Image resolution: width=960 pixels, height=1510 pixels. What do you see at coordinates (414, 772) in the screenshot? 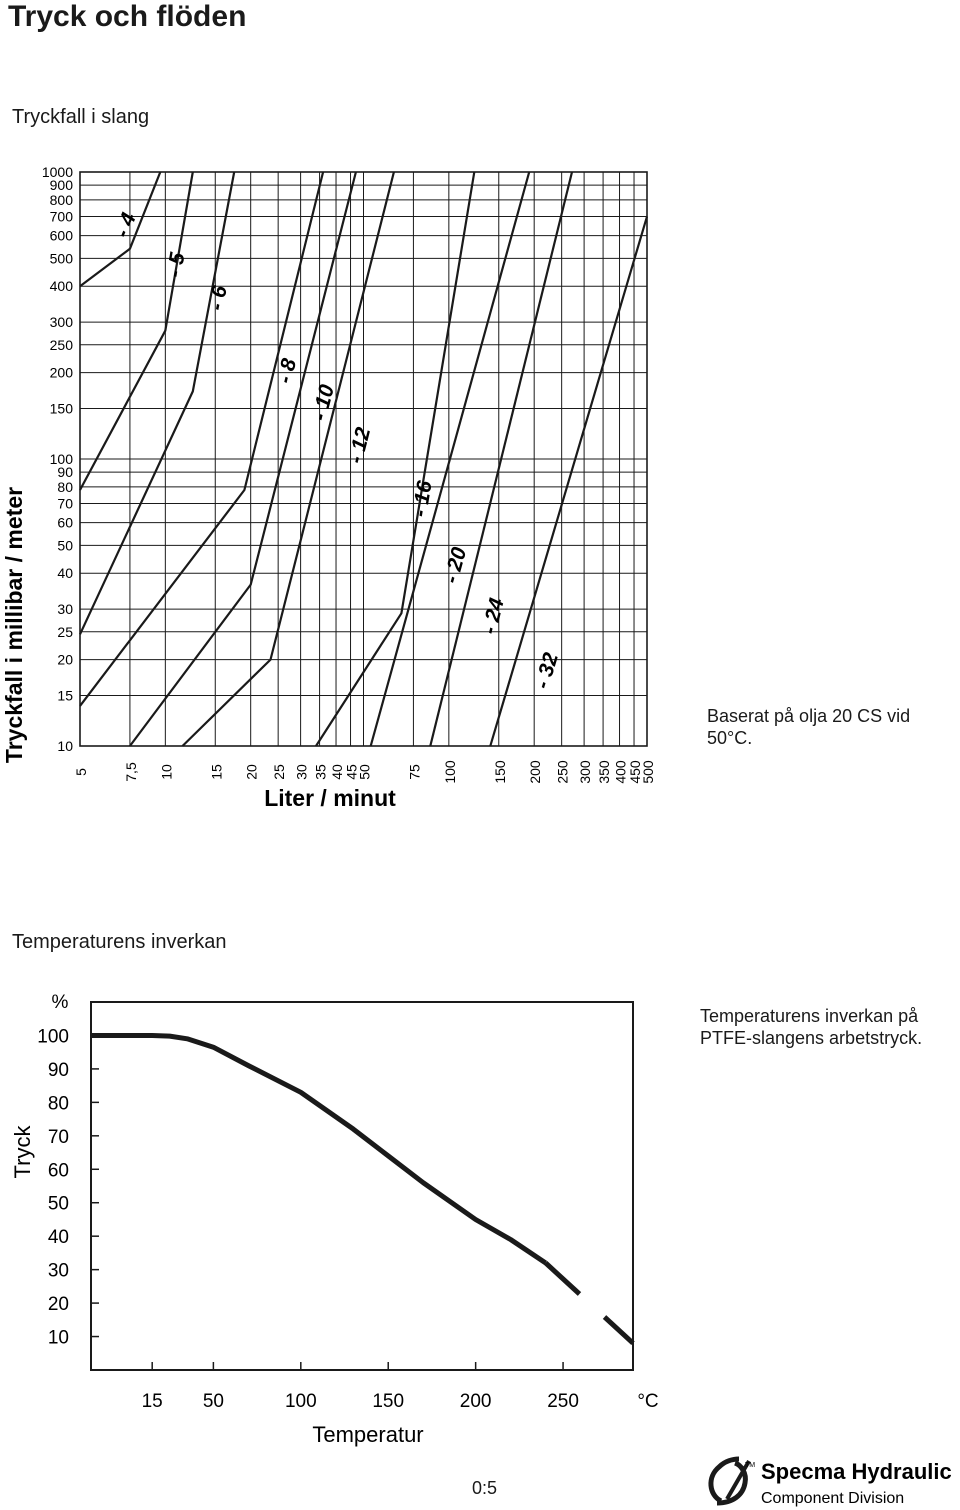
I see `x-tick-label: 75` at bounding box center [414, 772].